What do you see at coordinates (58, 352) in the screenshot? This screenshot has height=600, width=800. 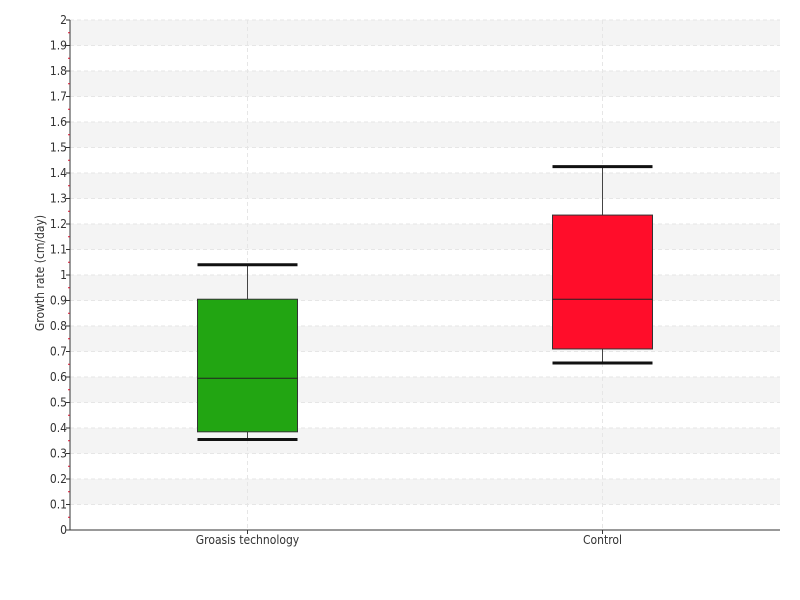 I see `y-tick-label: 0.7` at bounding box center [58, 352].